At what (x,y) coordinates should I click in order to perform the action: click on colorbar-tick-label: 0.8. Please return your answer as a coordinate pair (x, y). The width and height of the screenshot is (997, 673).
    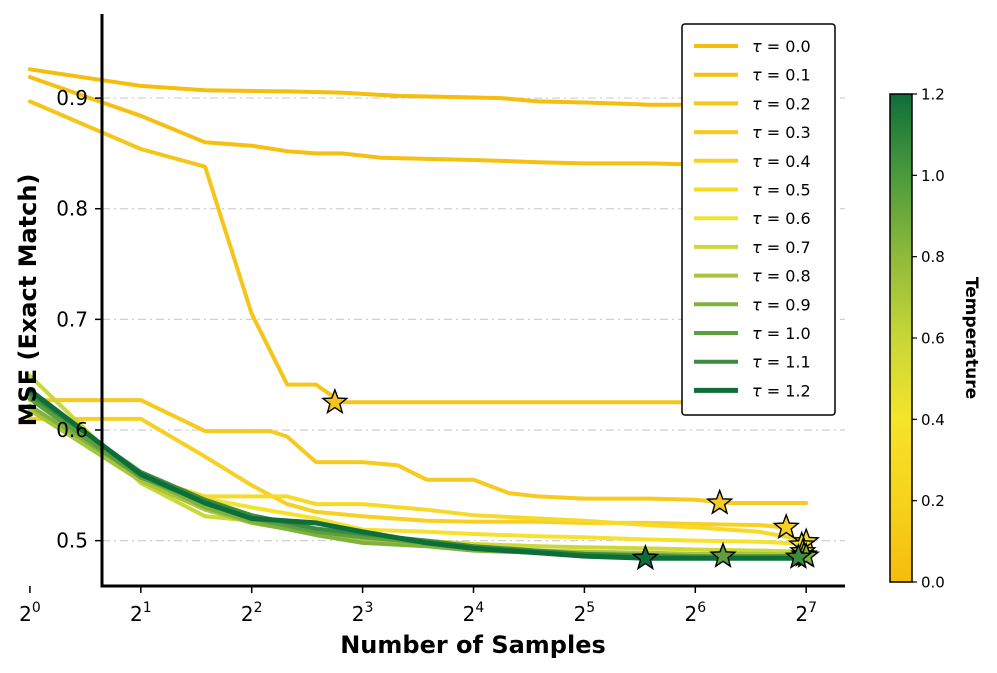
    Looking at the image, I should click on (933, 257).